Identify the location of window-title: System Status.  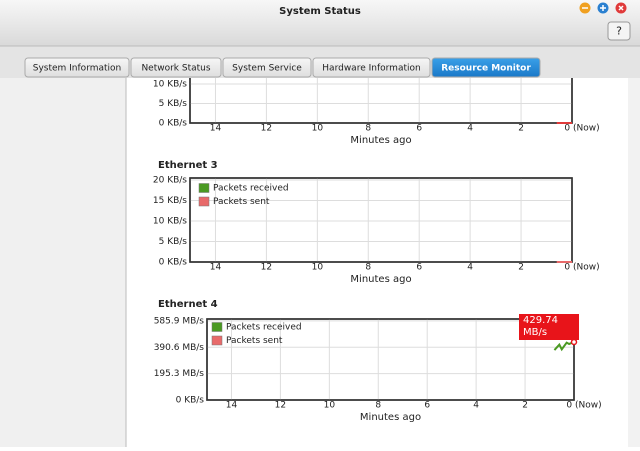
(320, 11).